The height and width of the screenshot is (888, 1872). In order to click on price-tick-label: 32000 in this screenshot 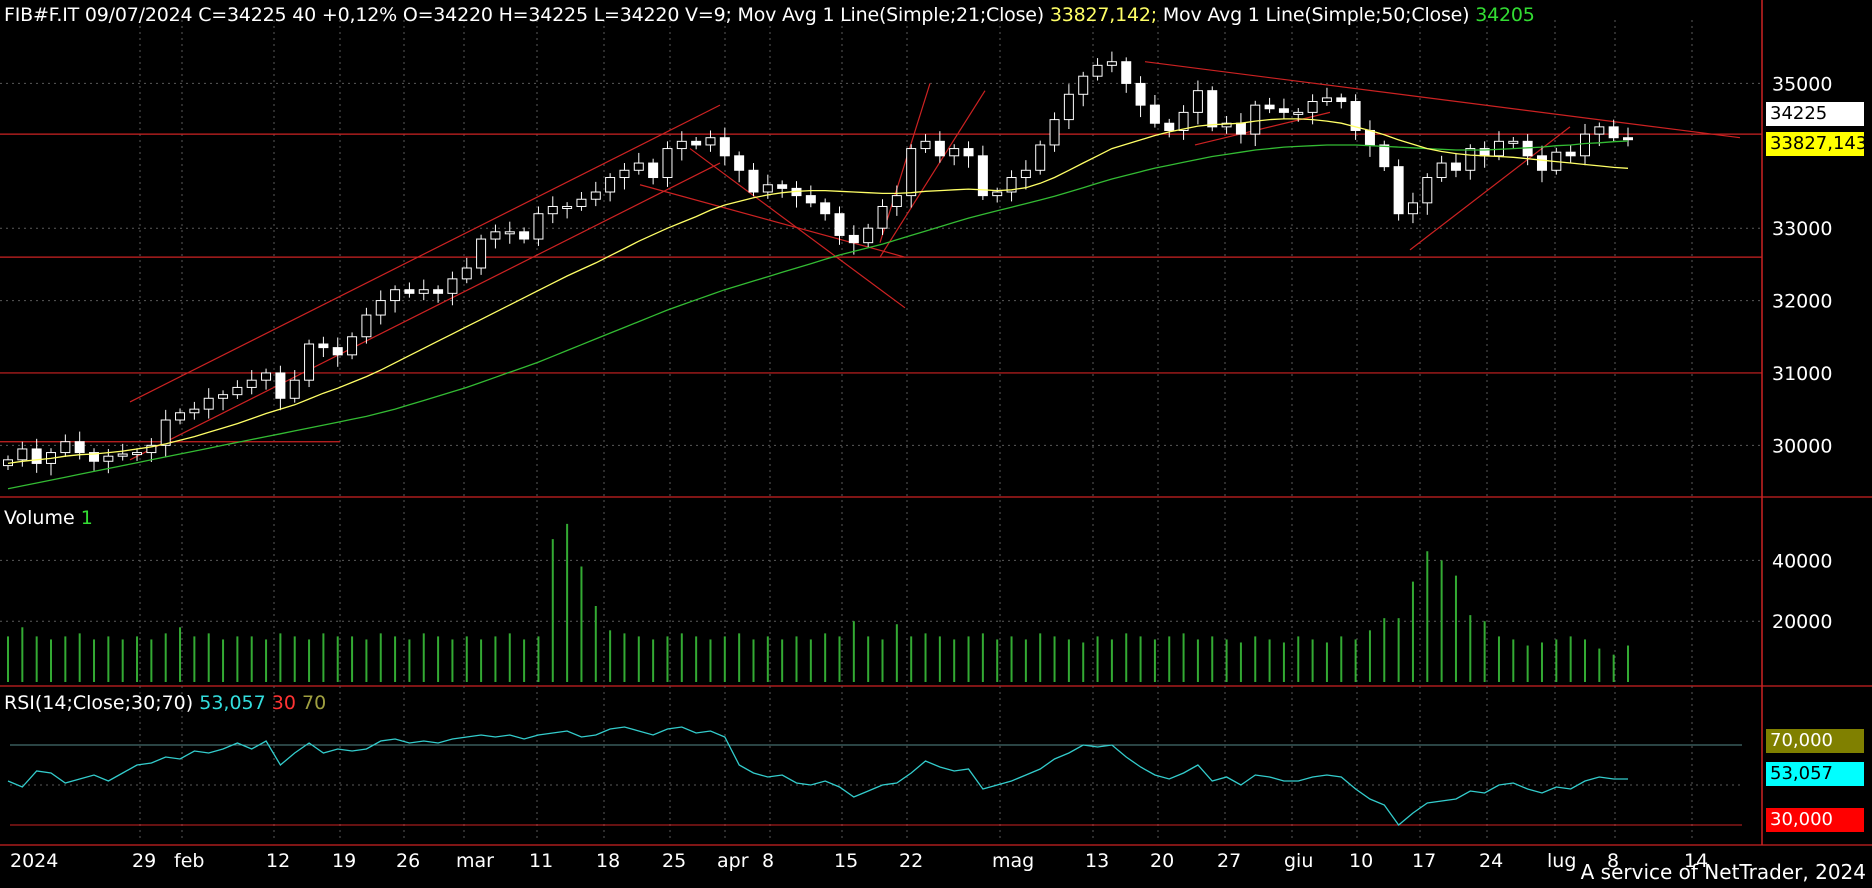, I will do `click(1802, 302)`.